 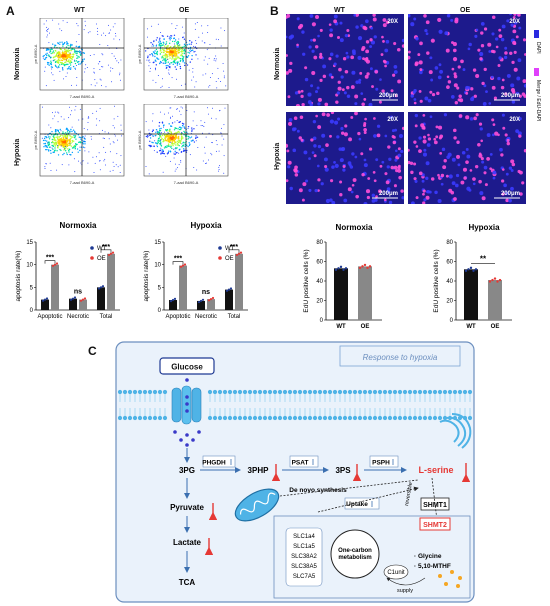 What do you see at coordinates (354, 558) in the screenshot?
I see `one-carbon-label-2: metabolism` at bounding box center [354, 558].